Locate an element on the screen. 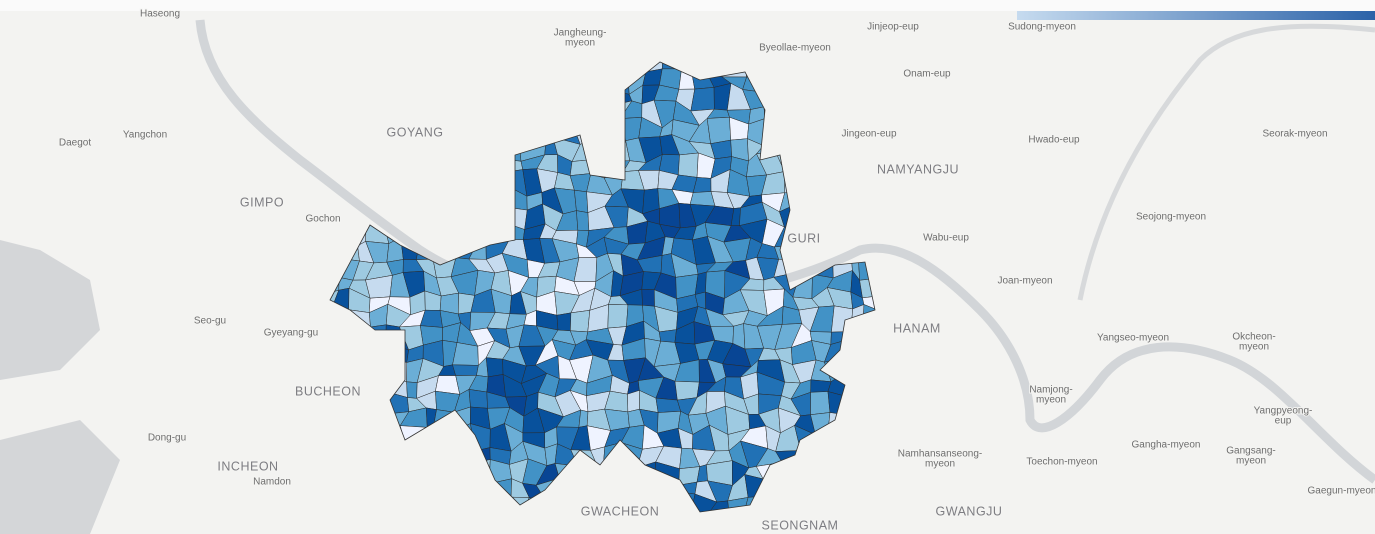 The height and width of the screenshot is (534, 1375). place-label: Seorak-myeon is located at coordinates (1294, 134).